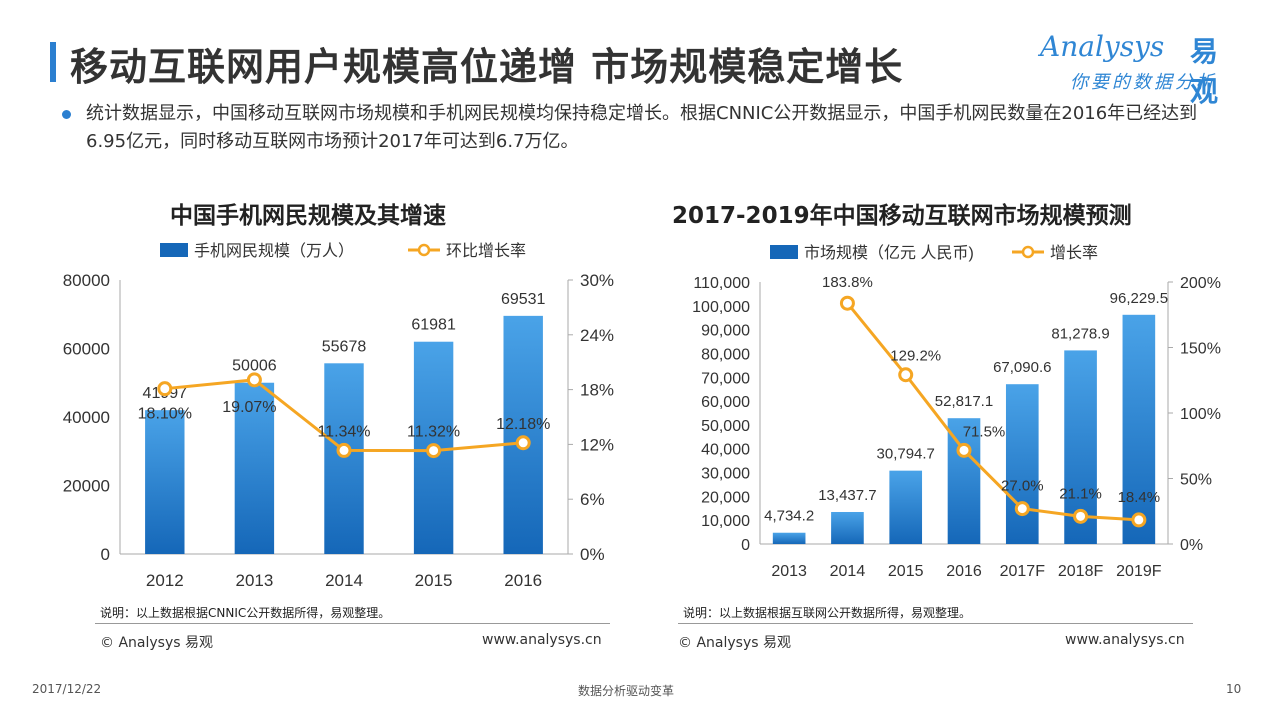 This screenshot has width=1265, height=712. Describe the element at coordinates (1200, 414) in the screenshot. I see `y-right-tick-label: 100%` at that location.